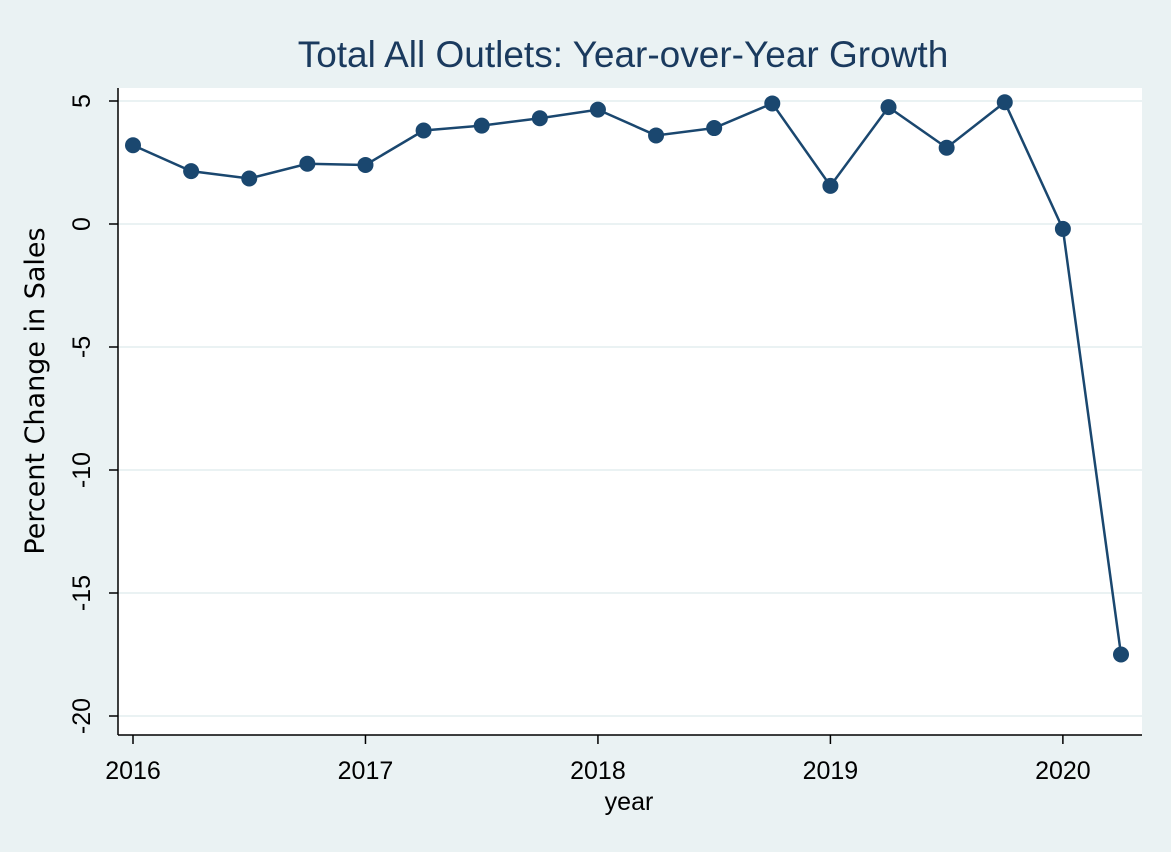  I want to click on x-tick-label-0: 2016, so click(133, 771).